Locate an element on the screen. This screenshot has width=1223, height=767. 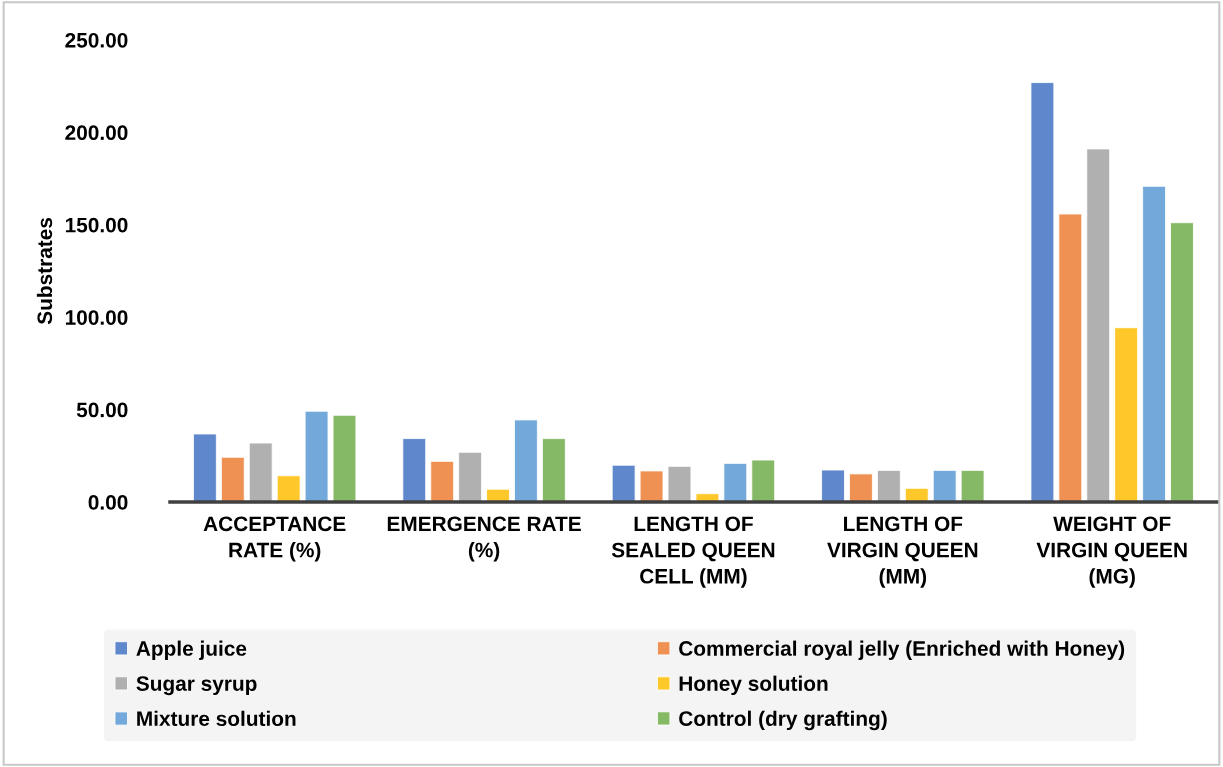
y-tick-label: 0.00 is located at coordinates (108, 502).